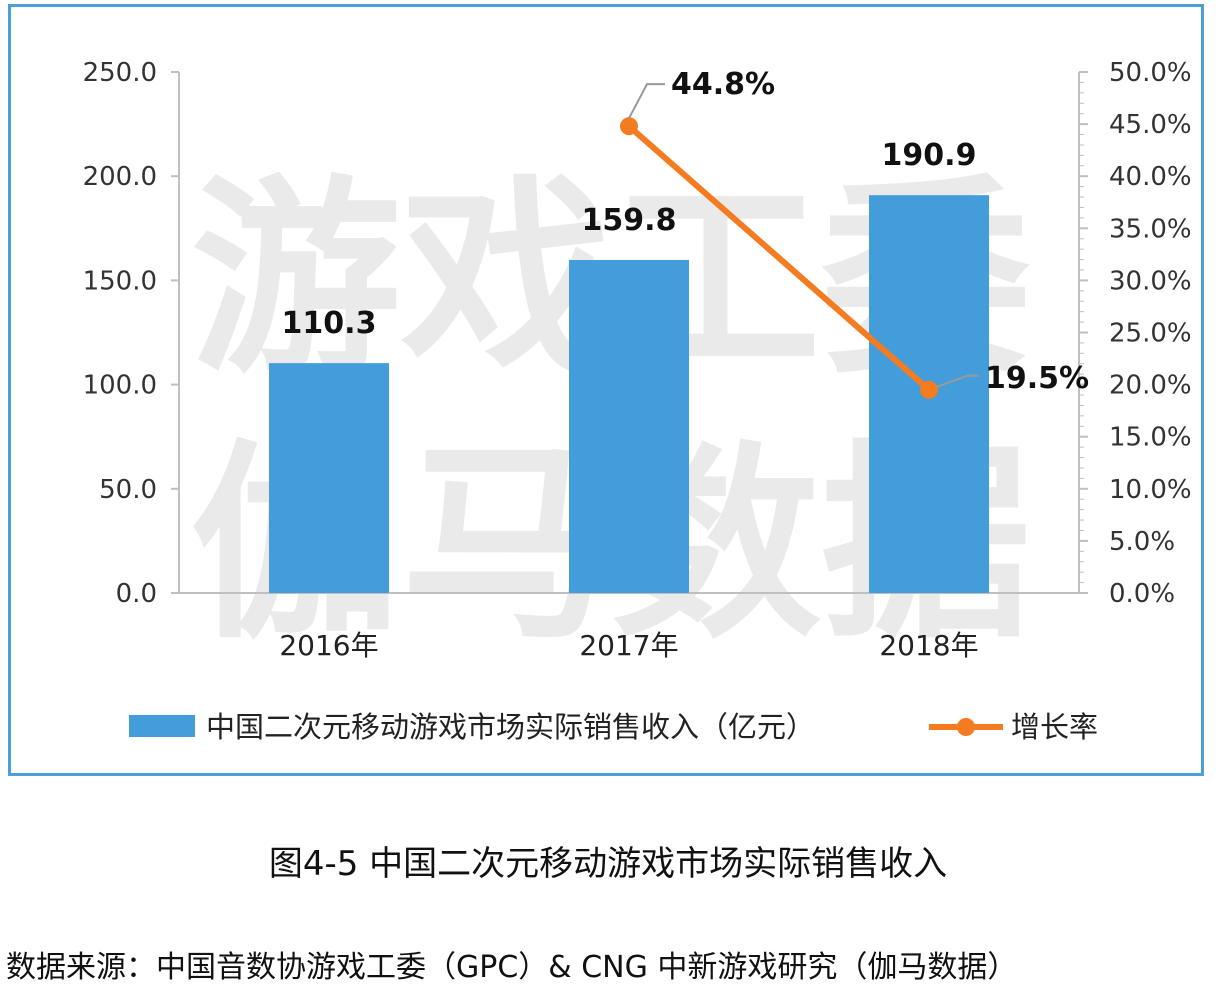 Image resolution: width=1216 pixels, height=994 pixels. I want to click on growth-rate-line, so click(779, 258).